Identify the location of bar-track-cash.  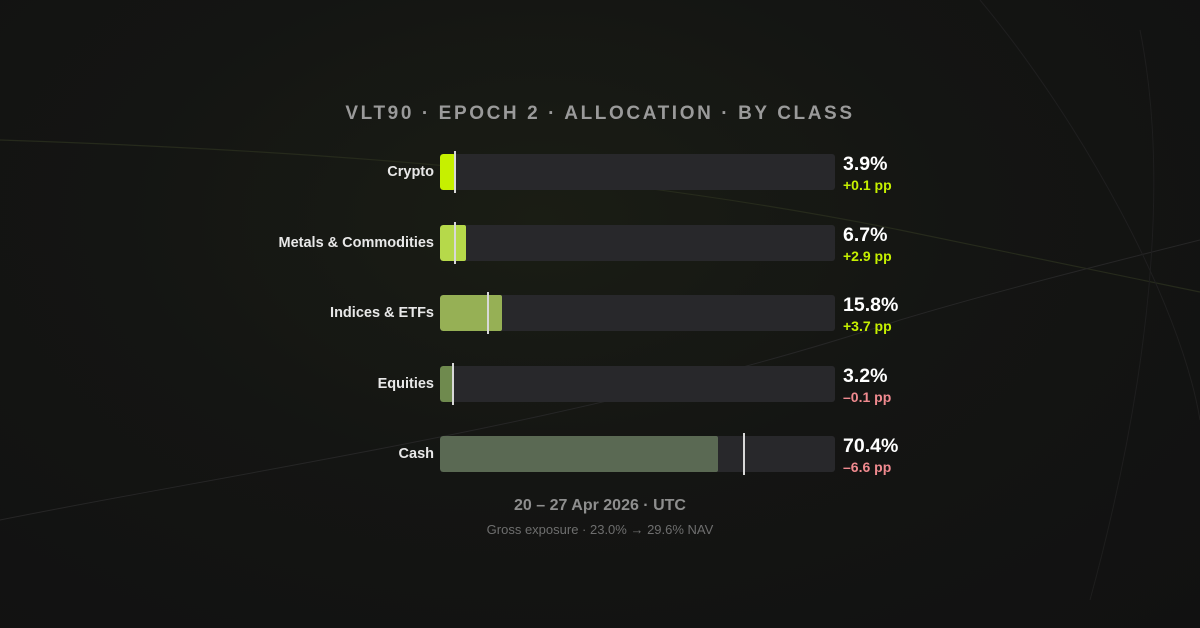
(637, 454).